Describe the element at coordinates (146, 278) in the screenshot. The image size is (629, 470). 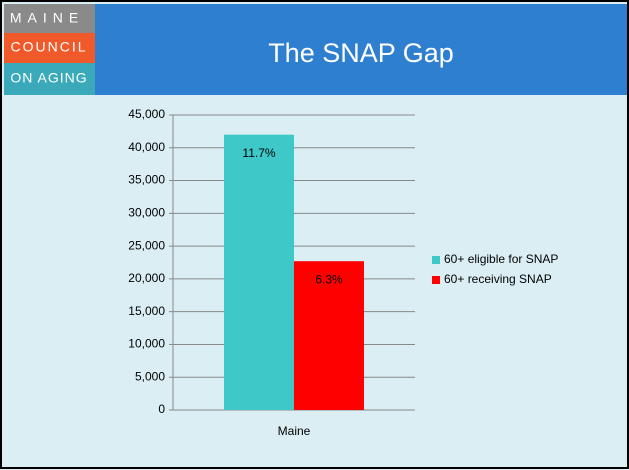
I see `y-tick-label: 20,000` at that location.